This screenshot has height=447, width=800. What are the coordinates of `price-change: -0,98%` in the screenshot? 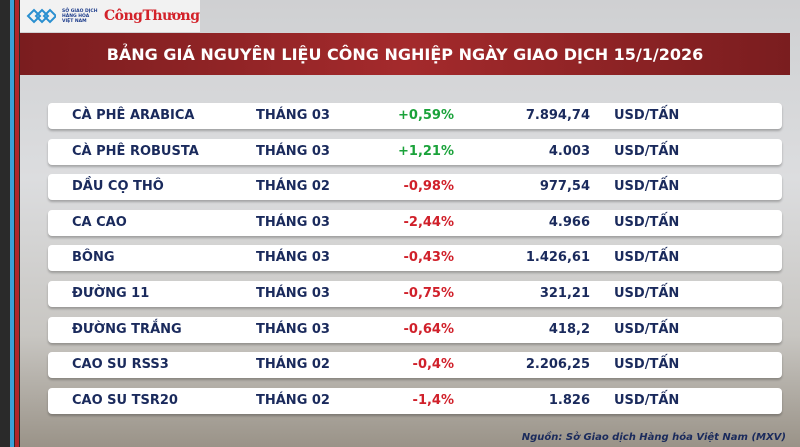 It's located at (429, 187).